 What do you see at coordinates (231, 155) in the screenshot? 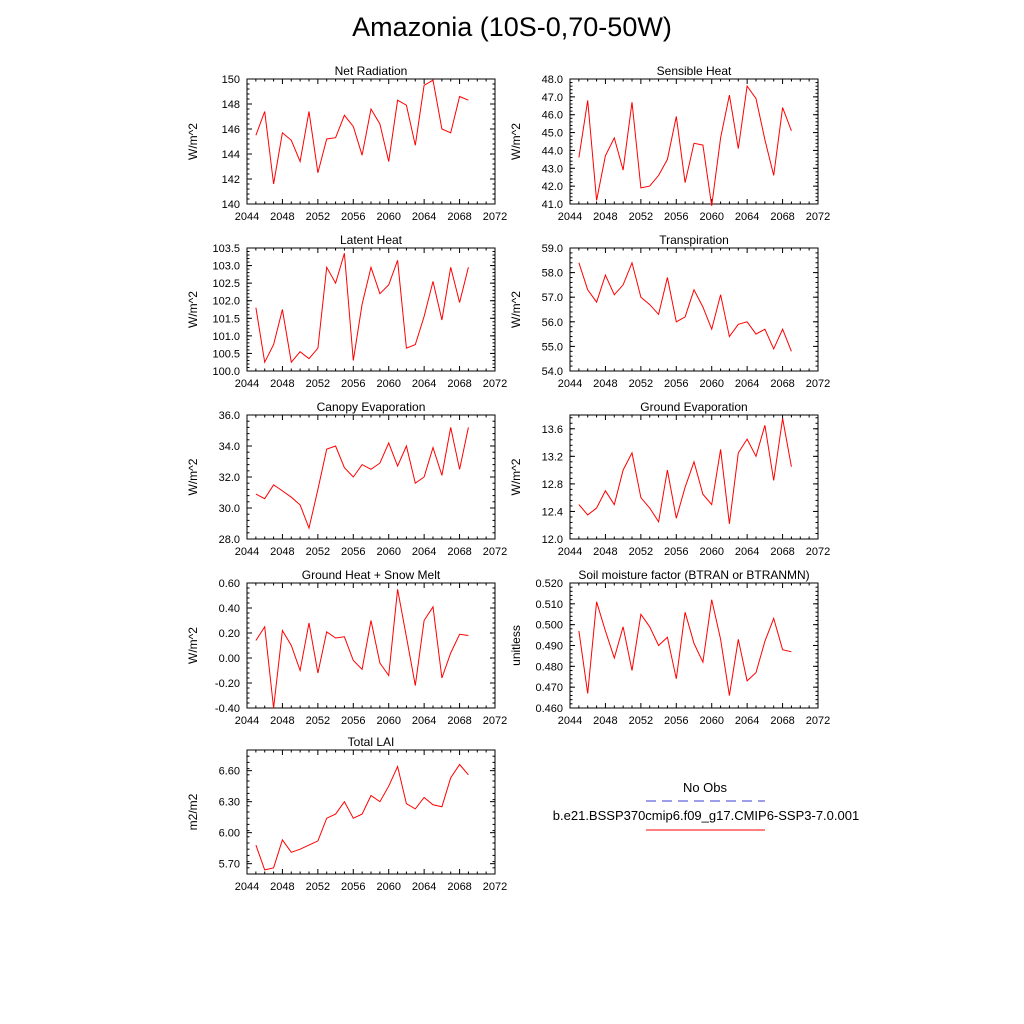
I see `panel-net-radiation-ytick-label: 144` at bounding box center [231, 155].